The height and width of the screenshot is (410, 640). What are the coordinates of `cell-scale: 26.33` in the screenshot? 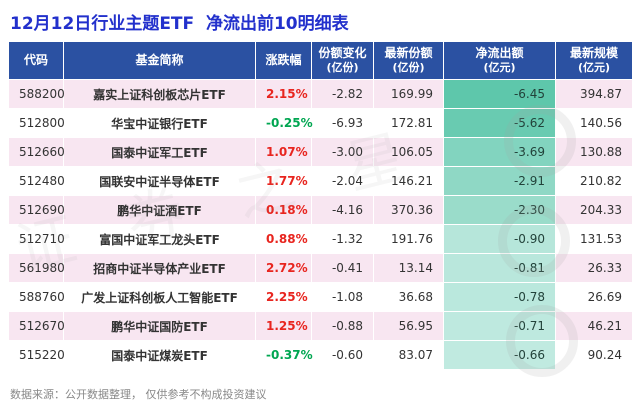 It's located at (594, 268).